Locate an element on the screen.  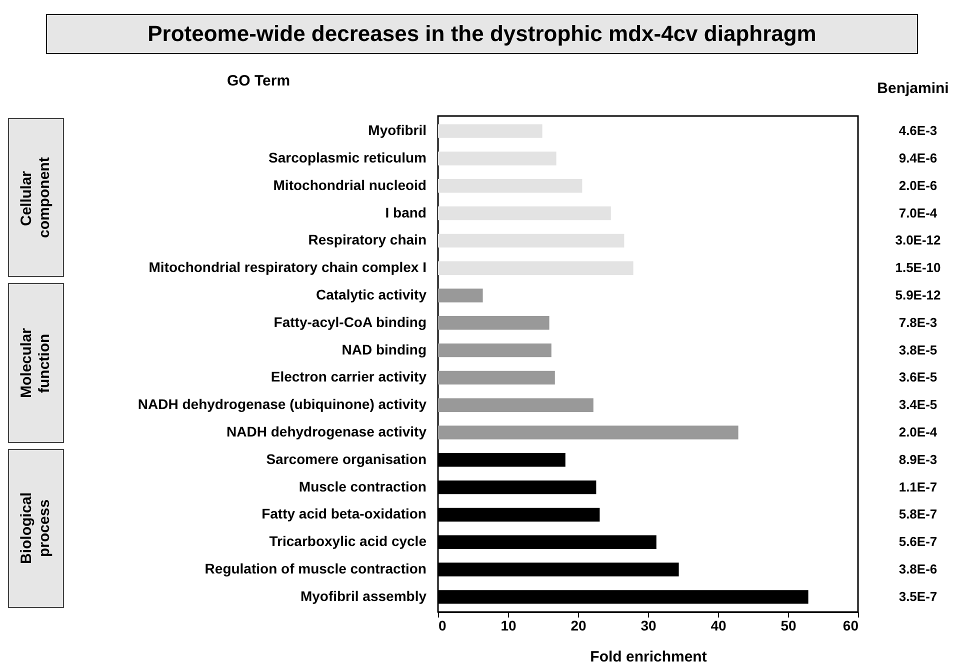
y-tick-label: Fatty-acyl-CoA binding is located at coordinates (350, 322).